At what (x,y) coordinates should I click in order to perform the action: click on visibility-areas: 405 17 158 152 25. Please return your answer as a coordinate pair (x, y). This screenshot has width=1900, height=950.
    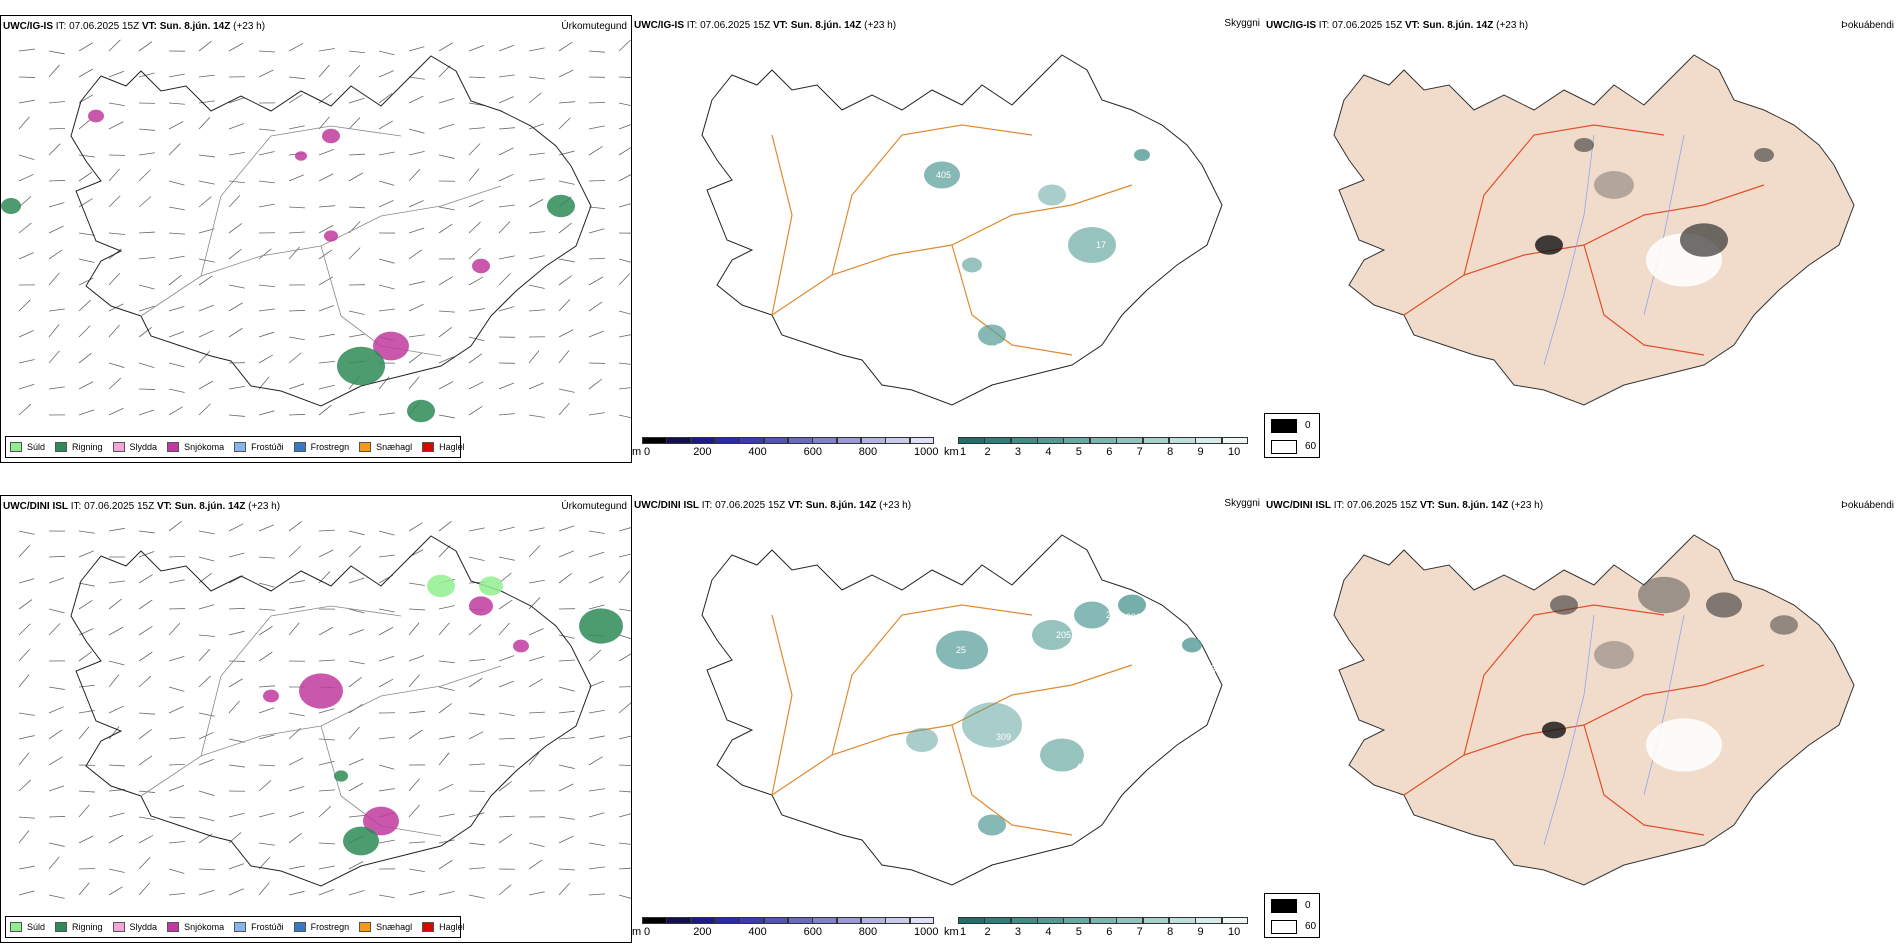
    Looking at the image, I should click on (1037, 250).